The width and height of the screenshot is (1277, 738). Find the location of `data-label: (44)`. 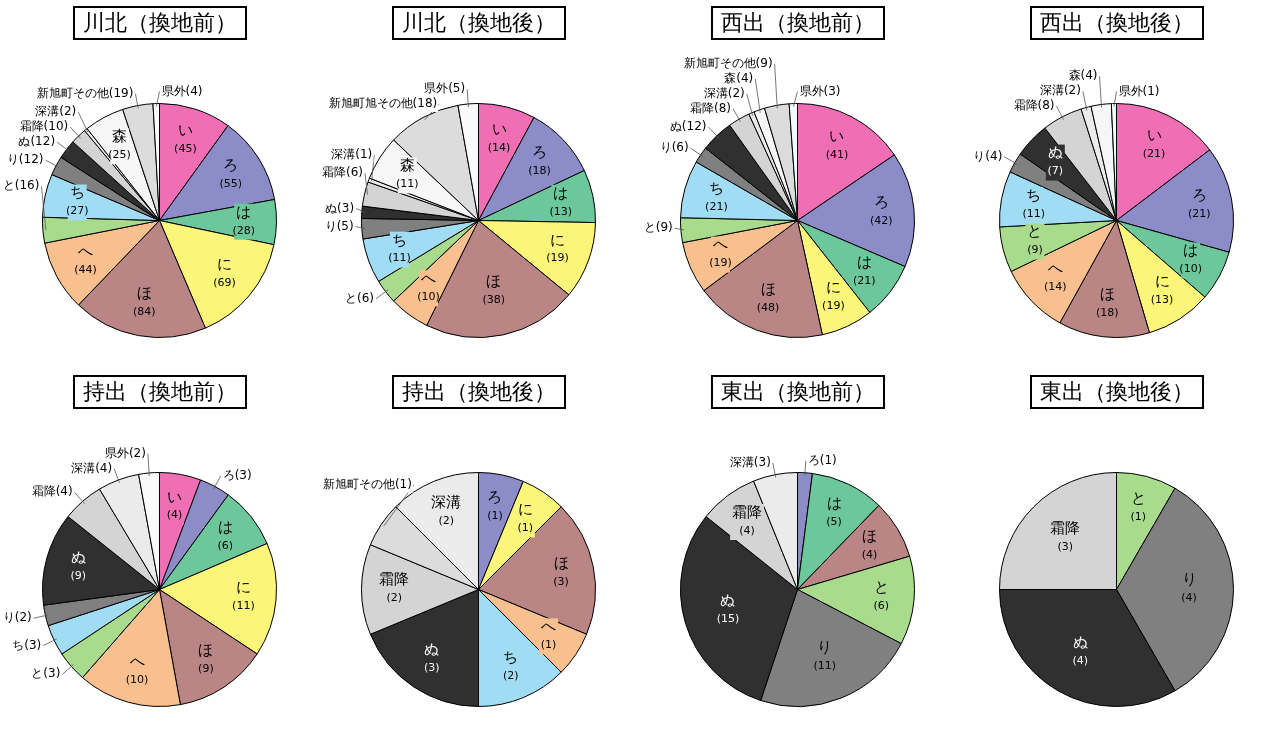

data-label: (44) is located at coordinates (85, 269).